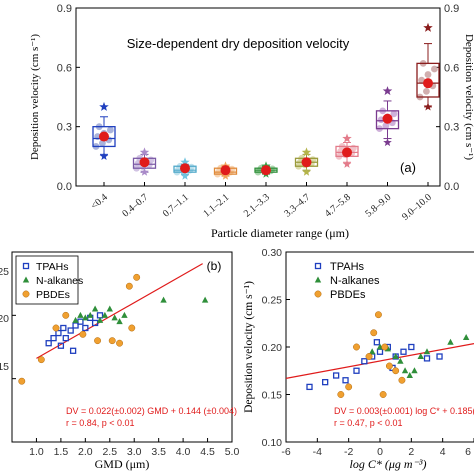  Describe the element at coordinates (119, 311) in the screenshot. I see `panel-b-fit-line` at that location.